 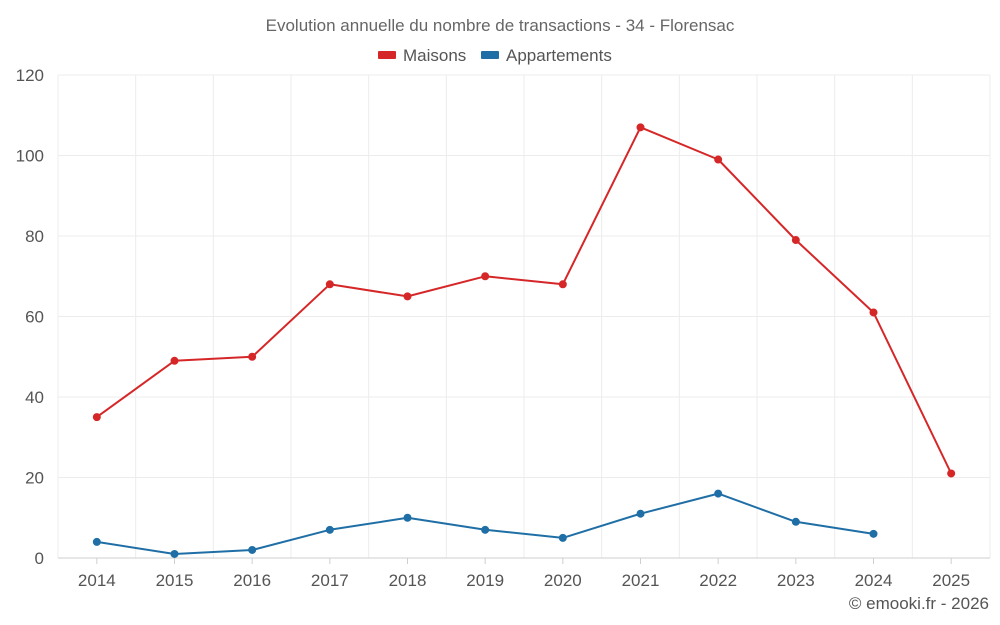 I want to click on data-point-maisons-2022, so click(x=718, y=159).